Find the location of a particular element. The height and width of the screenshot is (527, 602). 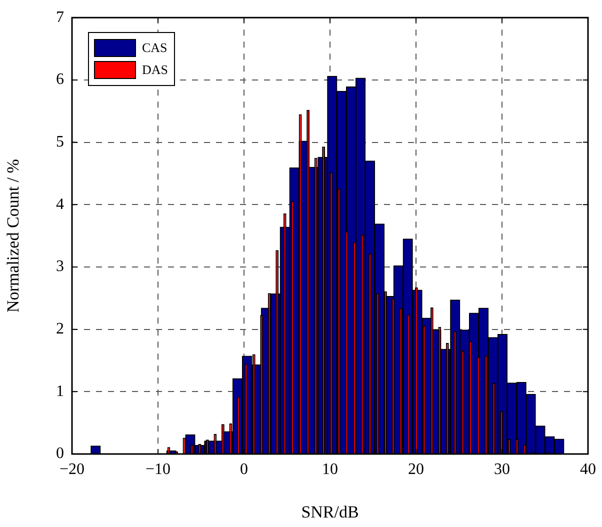

x-tick-label: 0 is located at coordinates (244, 469).